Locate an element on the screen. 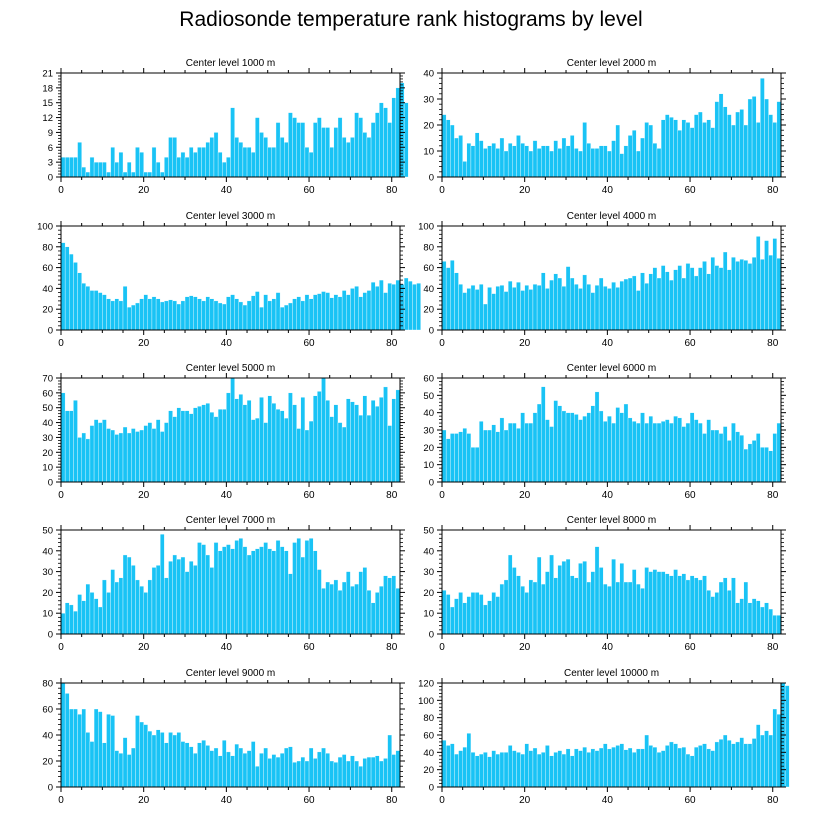 The height and width of the screenshot is (824, 822). y-tick-label: 30 is located at coordinates (47, 572).